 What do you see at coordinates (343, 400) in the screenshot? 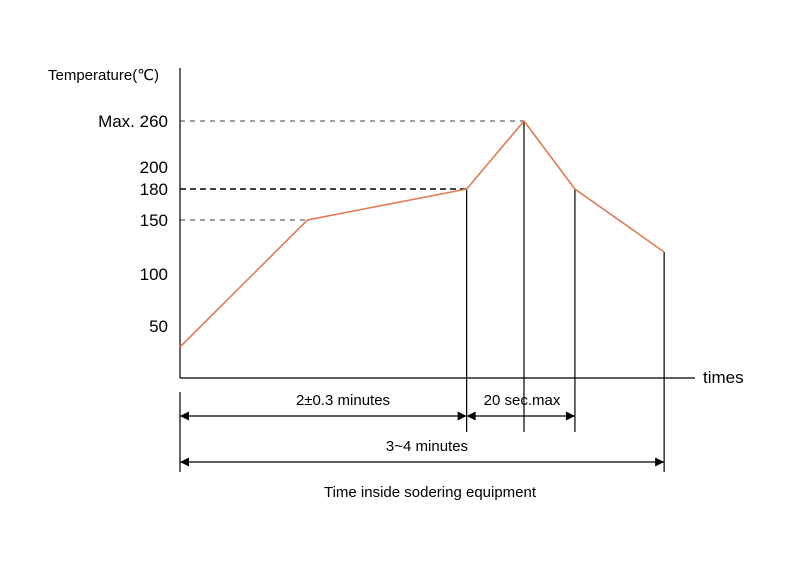
I see `span-label: 2±0.3 minutes` at bounding box center [343, 400].